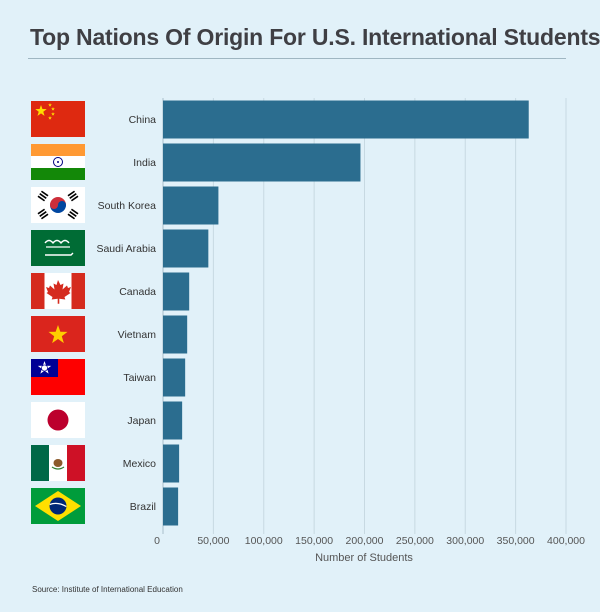  What do you see at coordinates (297, 58) in the screenshot?
I see `title-divider` at bounding box center [297, 58].